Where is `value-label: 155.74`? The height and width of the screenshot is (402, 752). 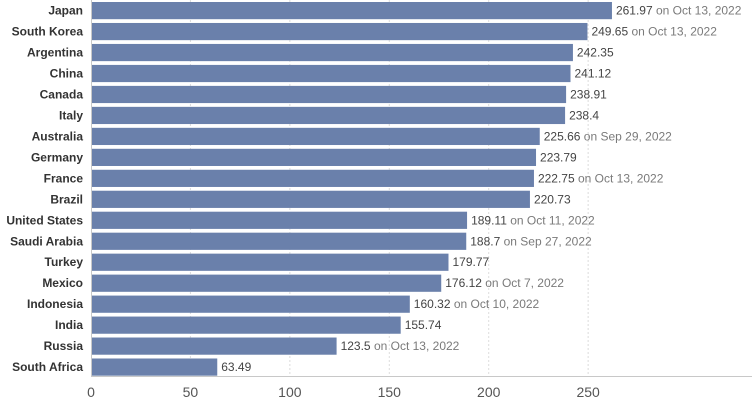
value-label: 155.74 is located at coordinates (423, 325).